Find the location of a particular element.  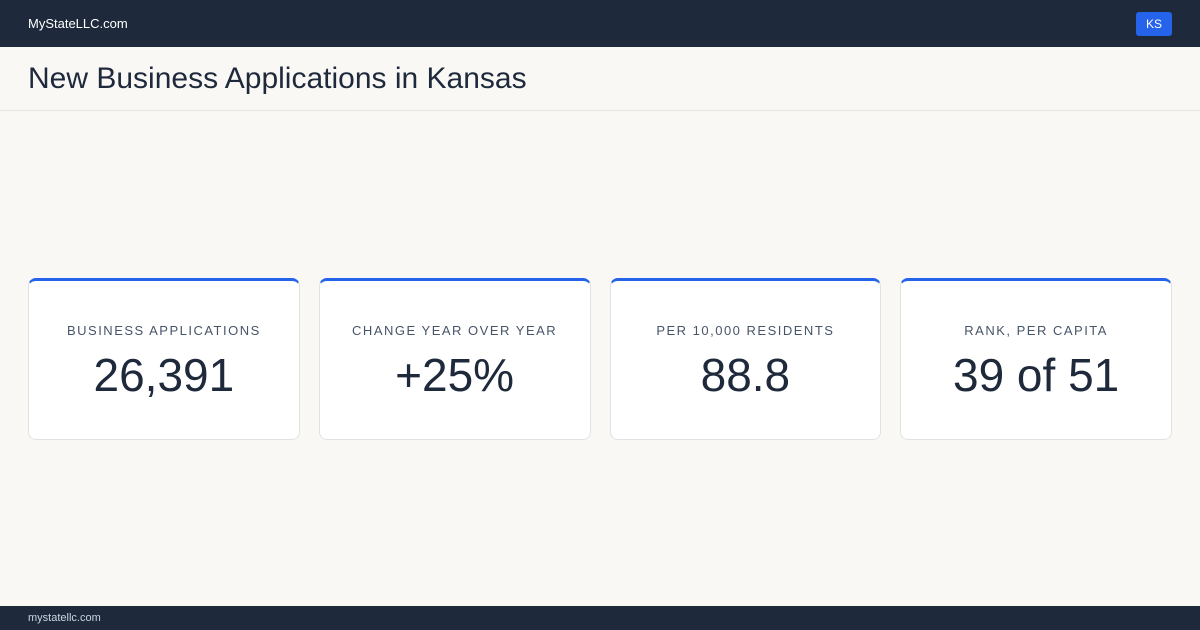

stat-card: RANK, PER CAPITA 39 of 51 is located at coordinates (1036, 359).